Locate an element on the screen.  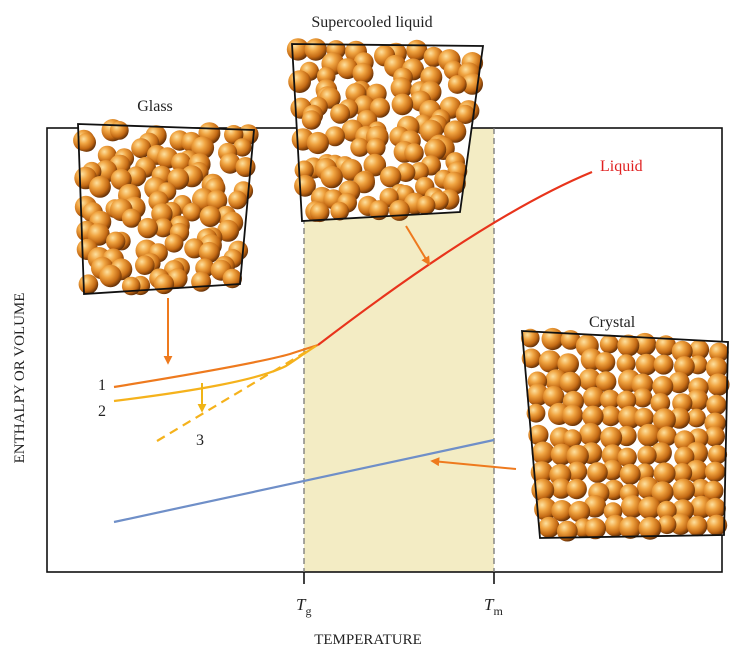
curve-1-label: 1 is located at coordinates (102, 385).